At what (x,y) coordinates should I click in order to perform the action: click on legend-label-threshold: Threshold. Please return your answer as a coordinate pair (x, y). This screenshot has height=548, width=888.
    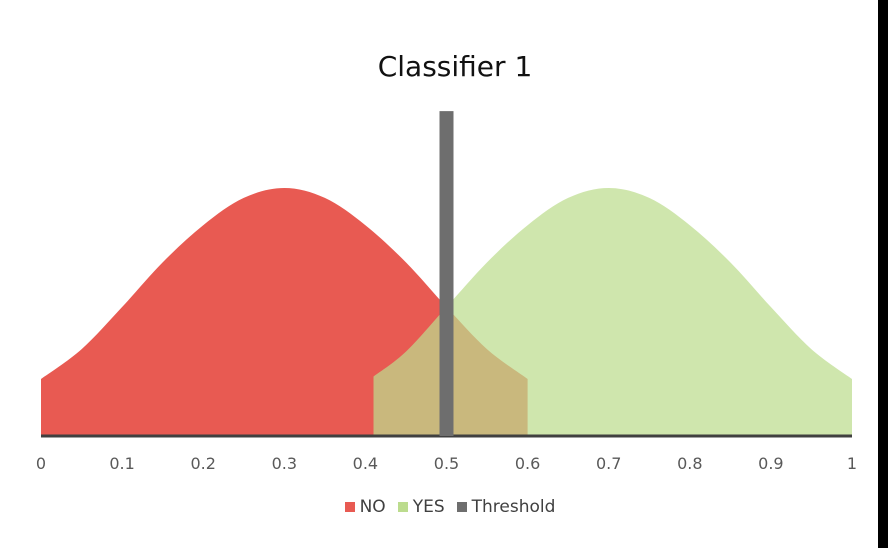
    Looking at the image, I should click on (513, 507).